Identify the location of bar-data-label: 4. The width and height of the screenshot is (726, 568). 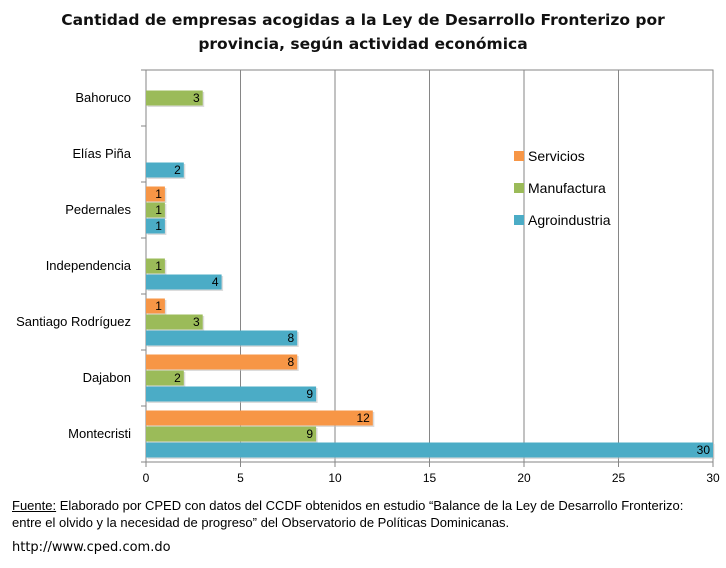
(215, 282).